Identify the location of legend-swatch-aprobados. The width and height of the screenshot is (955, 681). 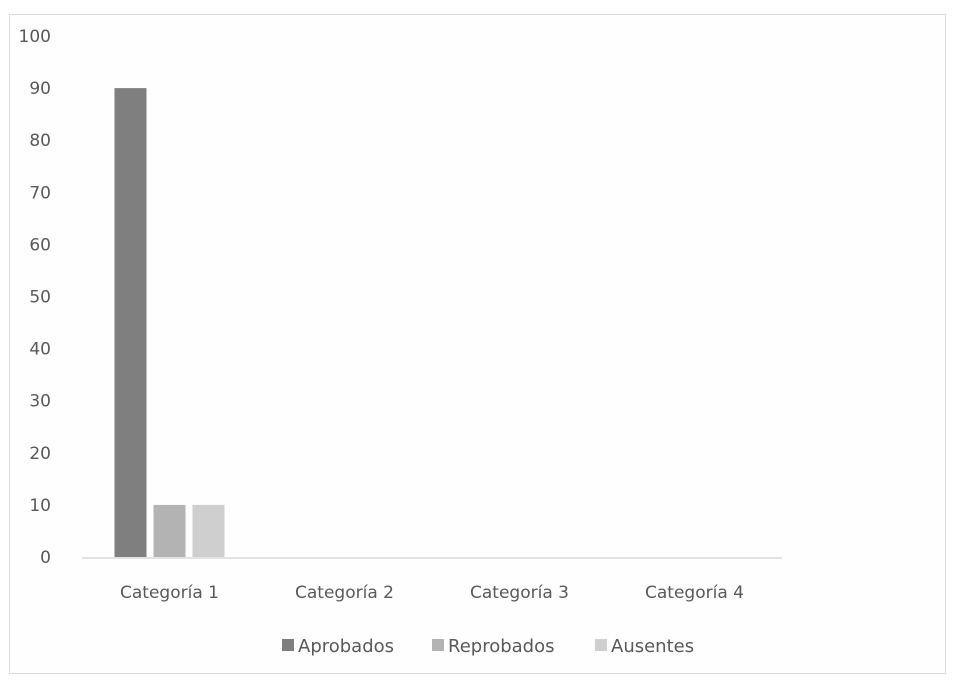
(288, 645).